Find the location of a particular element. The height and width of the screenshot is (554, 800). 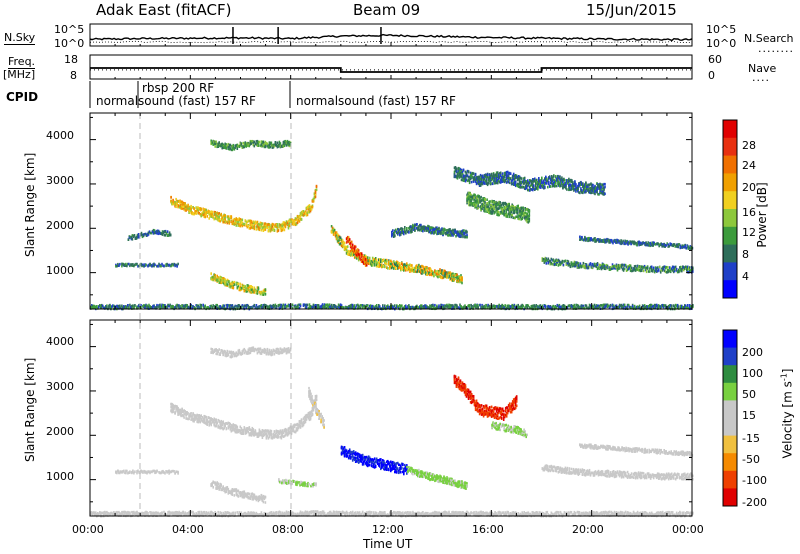

power-cb-tick-28: 28 is located at coordinates (749, 145).